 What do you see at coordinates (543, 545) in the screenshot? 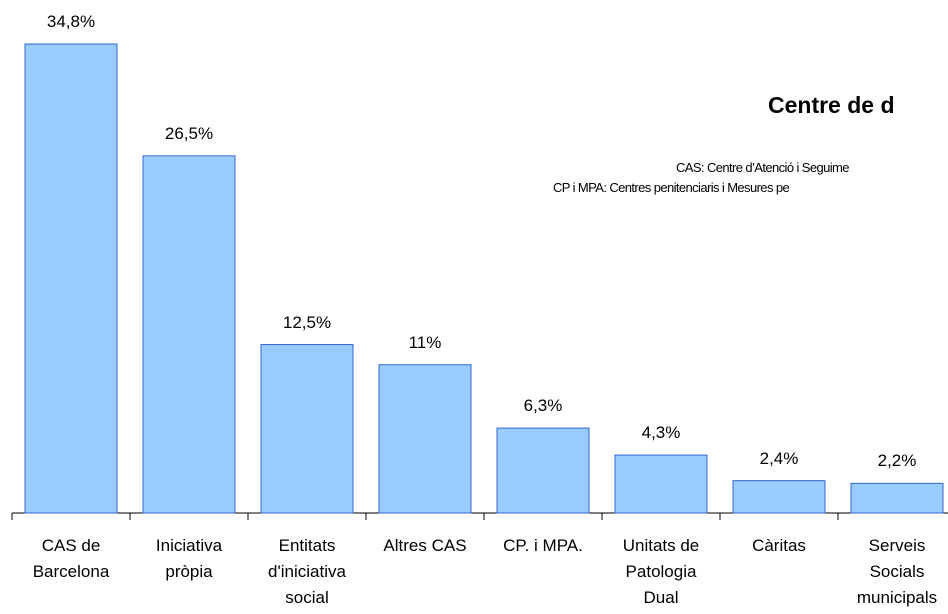
I see `x-tick-label: CP. i MPA.` at bounding box center [543, 545].